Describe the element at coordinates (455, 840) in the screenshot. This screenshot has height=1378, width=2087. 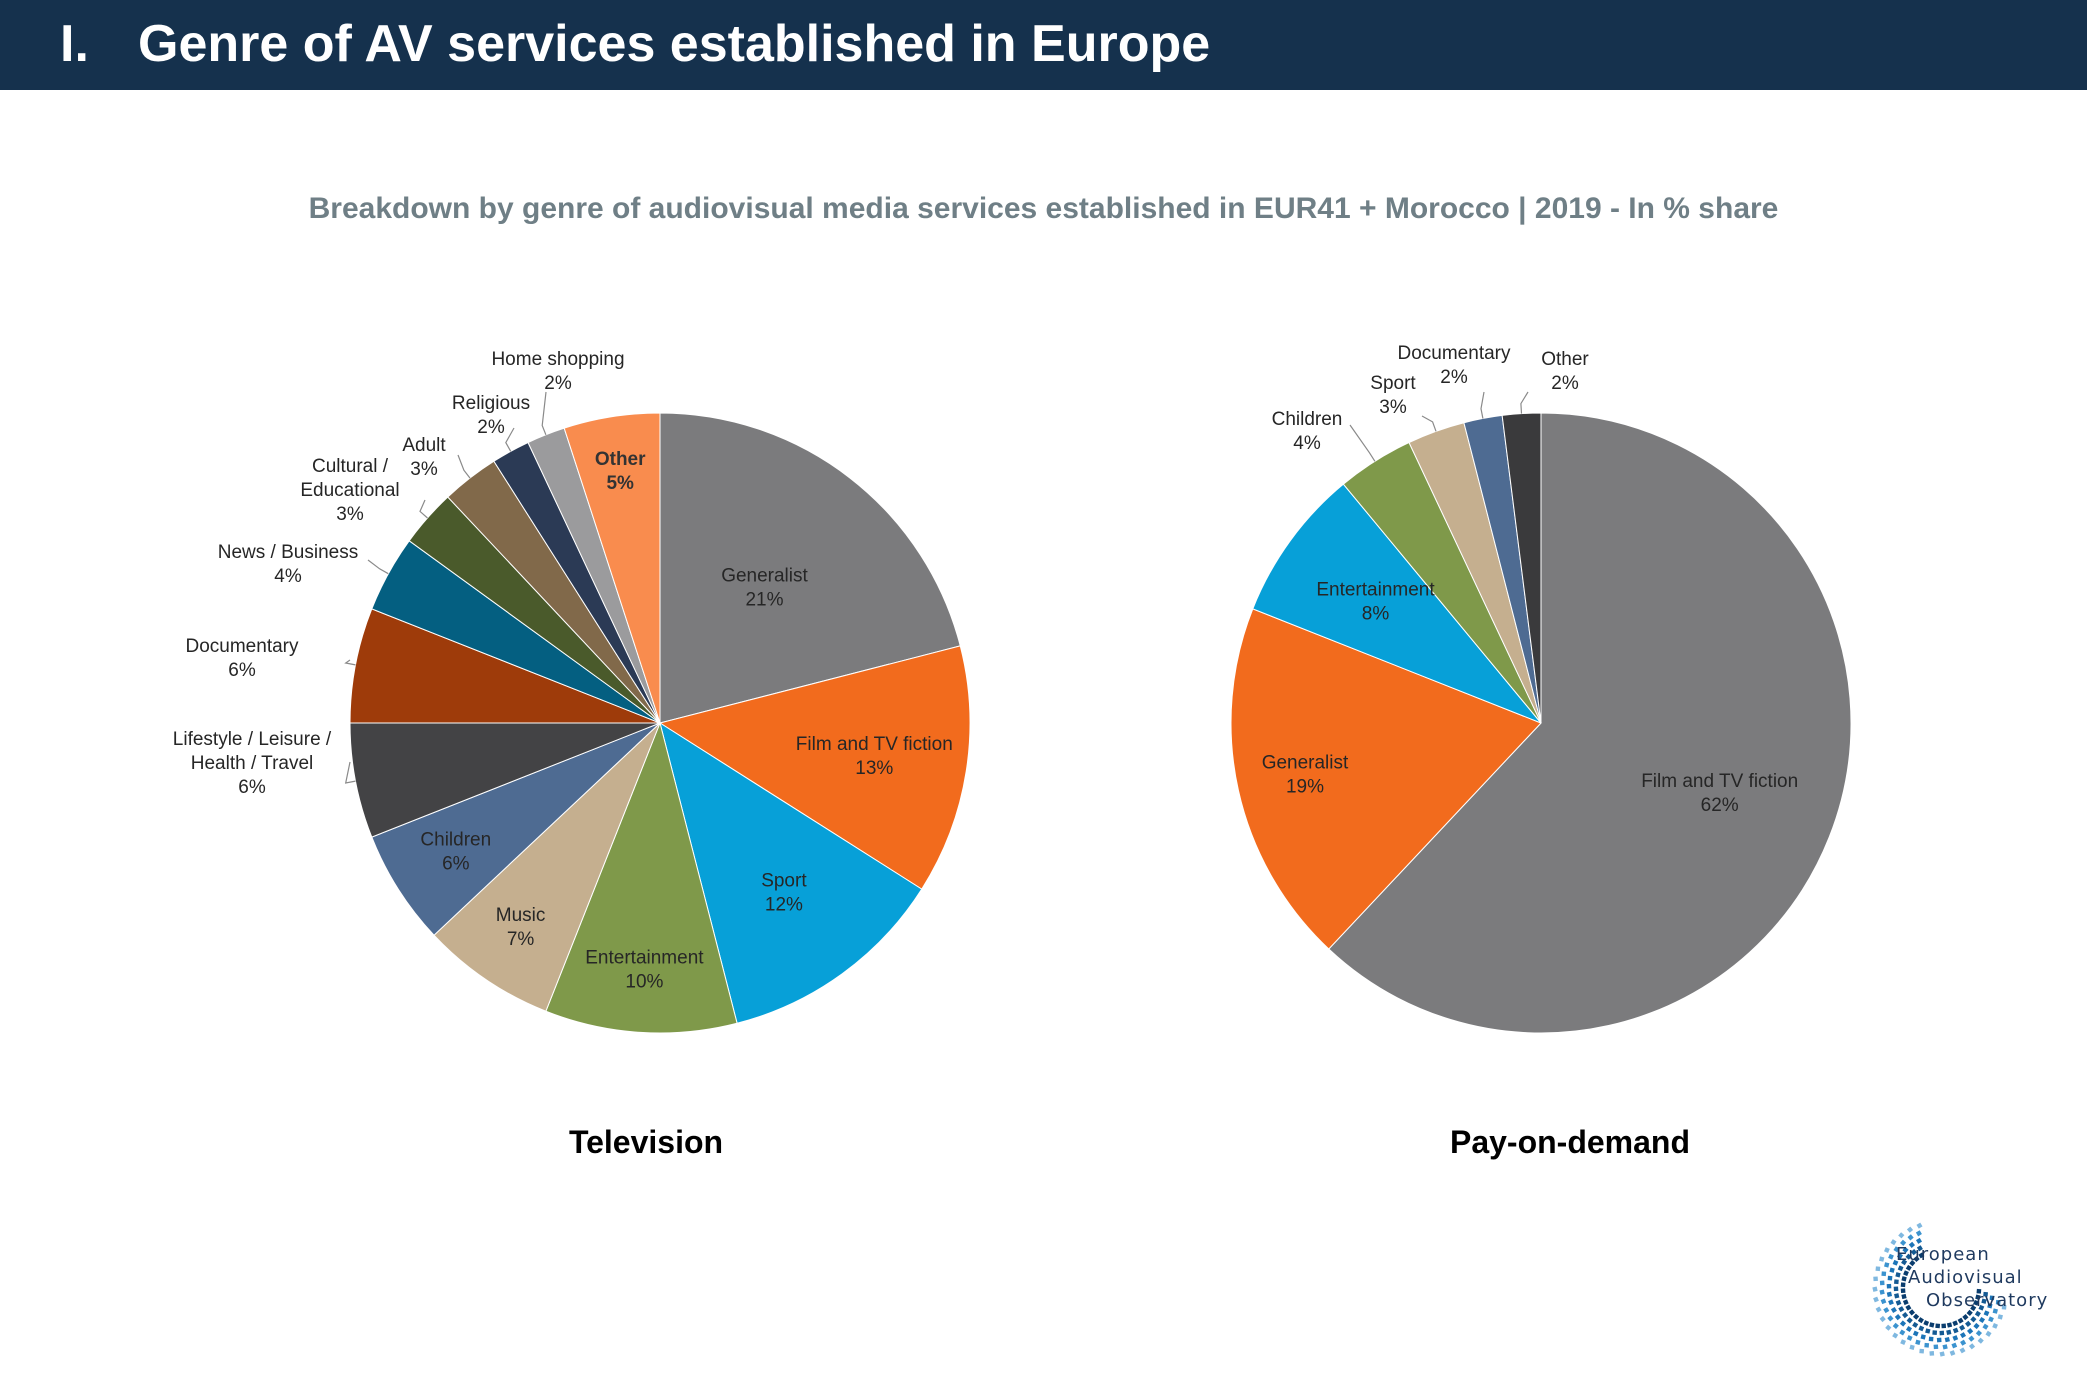
I see `tv-label-children: Children` at that location.